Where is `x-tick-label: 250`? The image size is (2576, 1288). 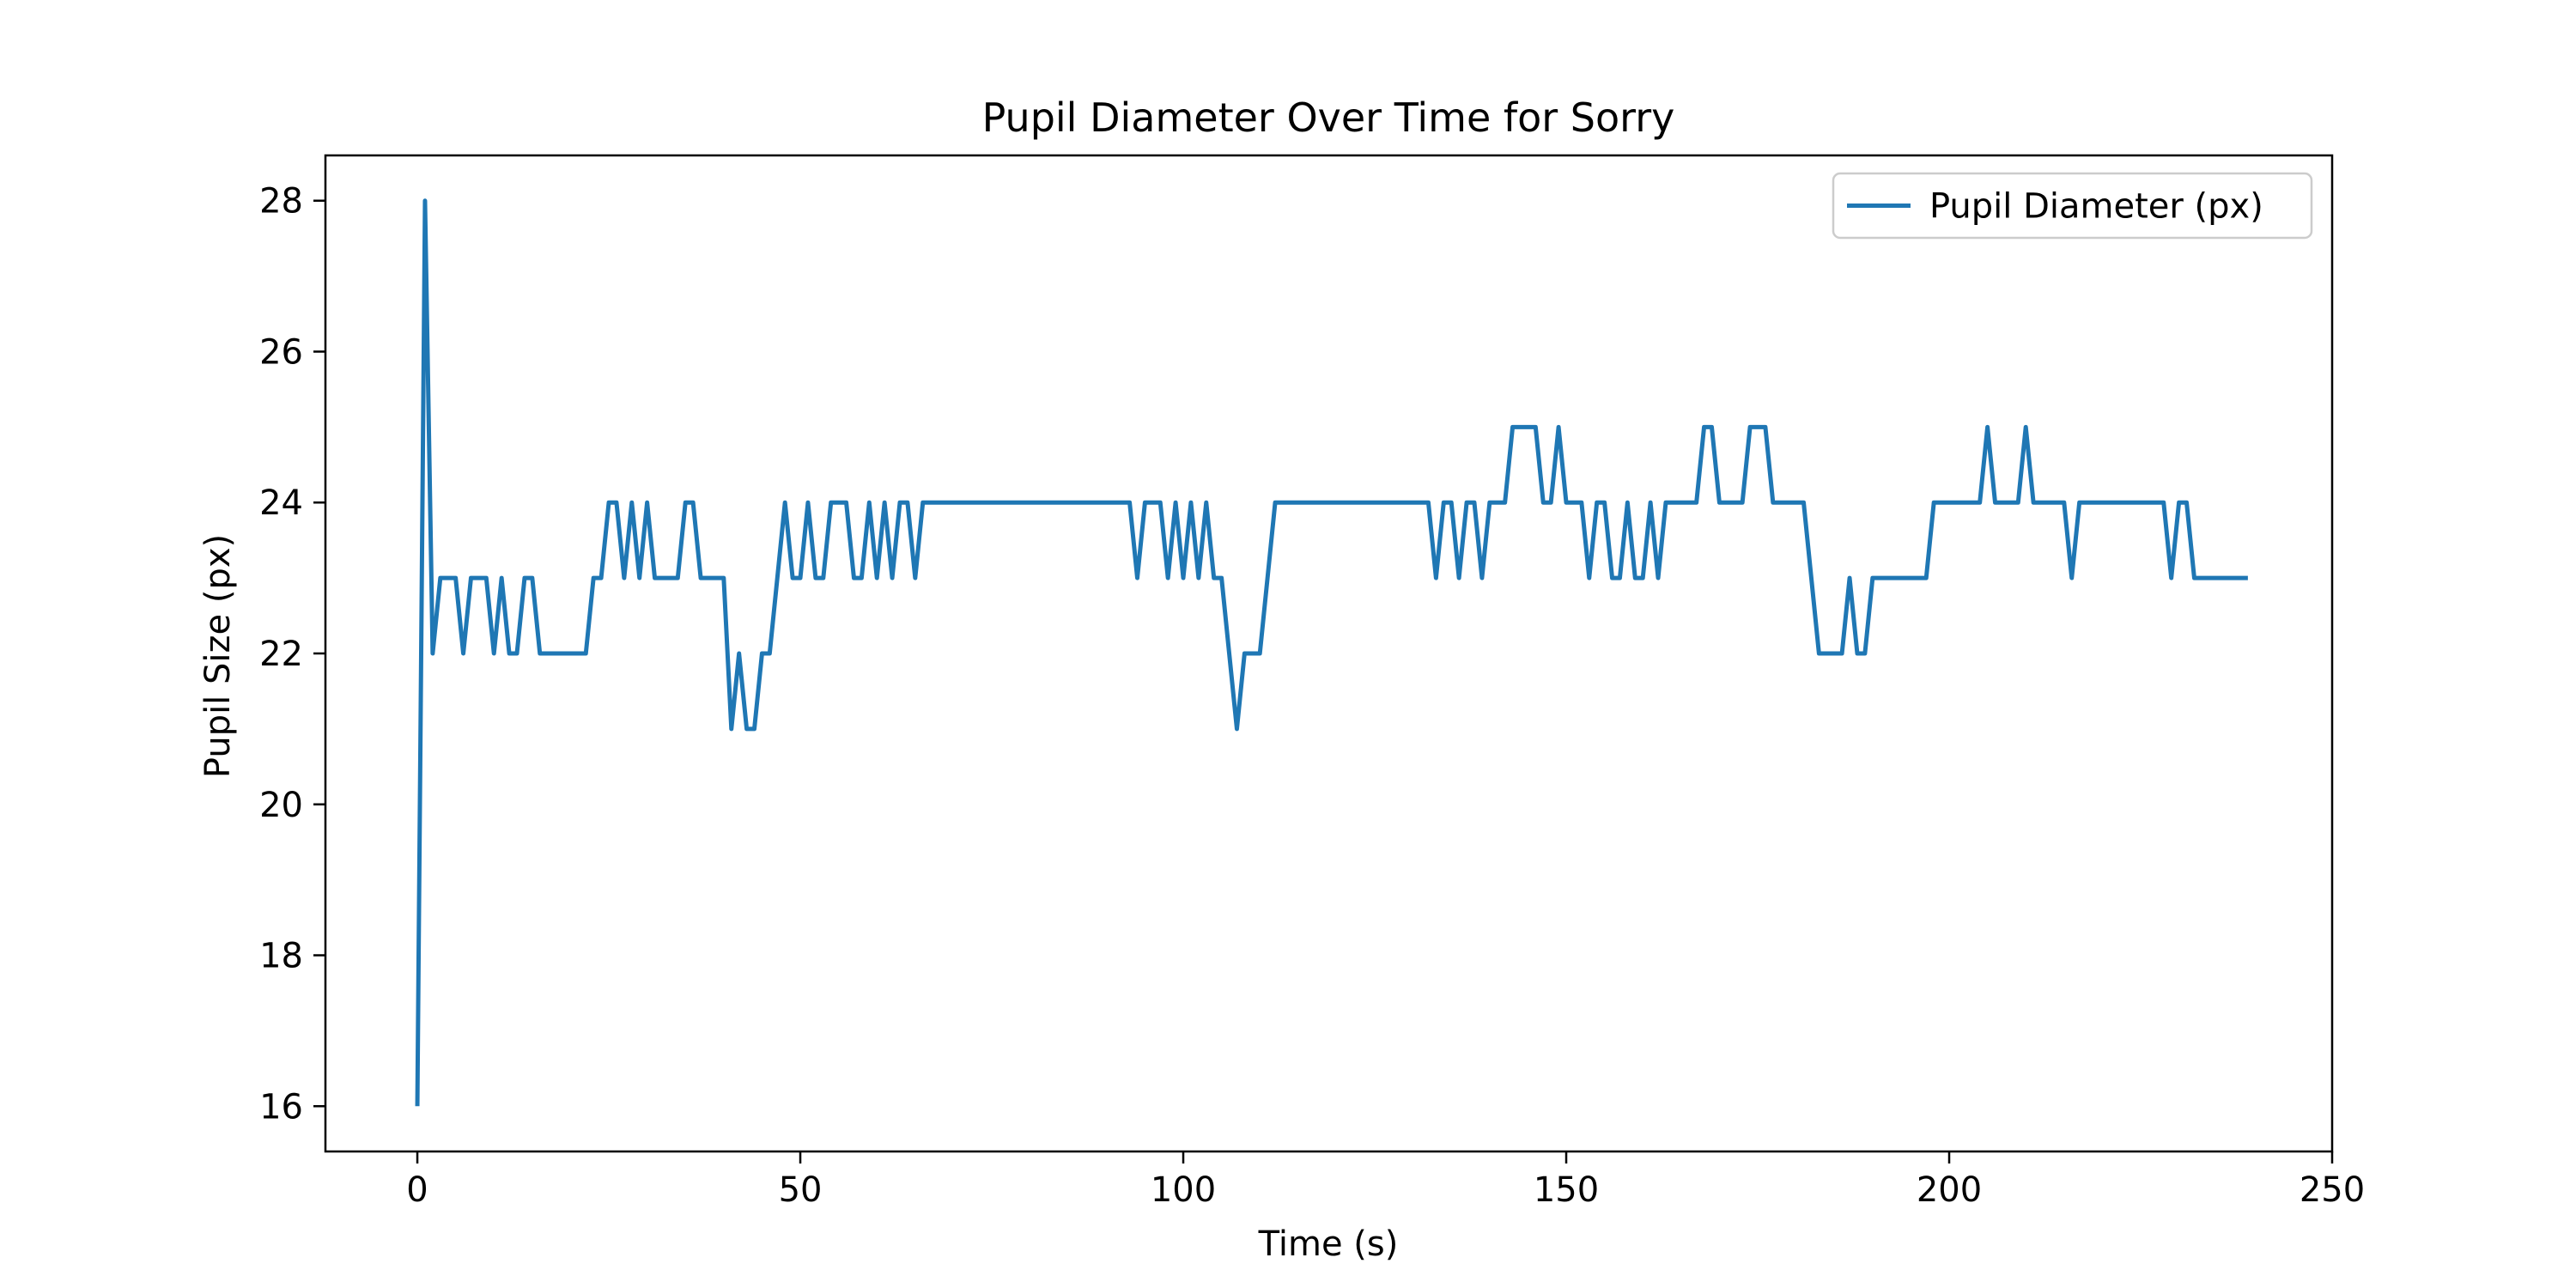
x-tick-label: 250 is located at coordinates (2332, 1190).